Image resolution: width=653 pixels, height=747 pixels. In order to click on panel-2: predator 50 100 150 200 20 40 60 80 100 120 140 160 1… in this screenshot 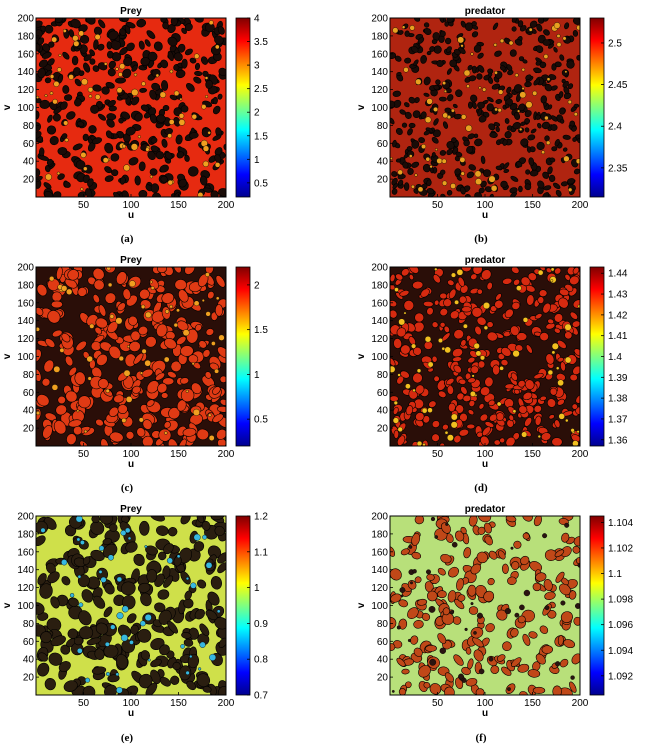, I will do `click(492, 125)`.